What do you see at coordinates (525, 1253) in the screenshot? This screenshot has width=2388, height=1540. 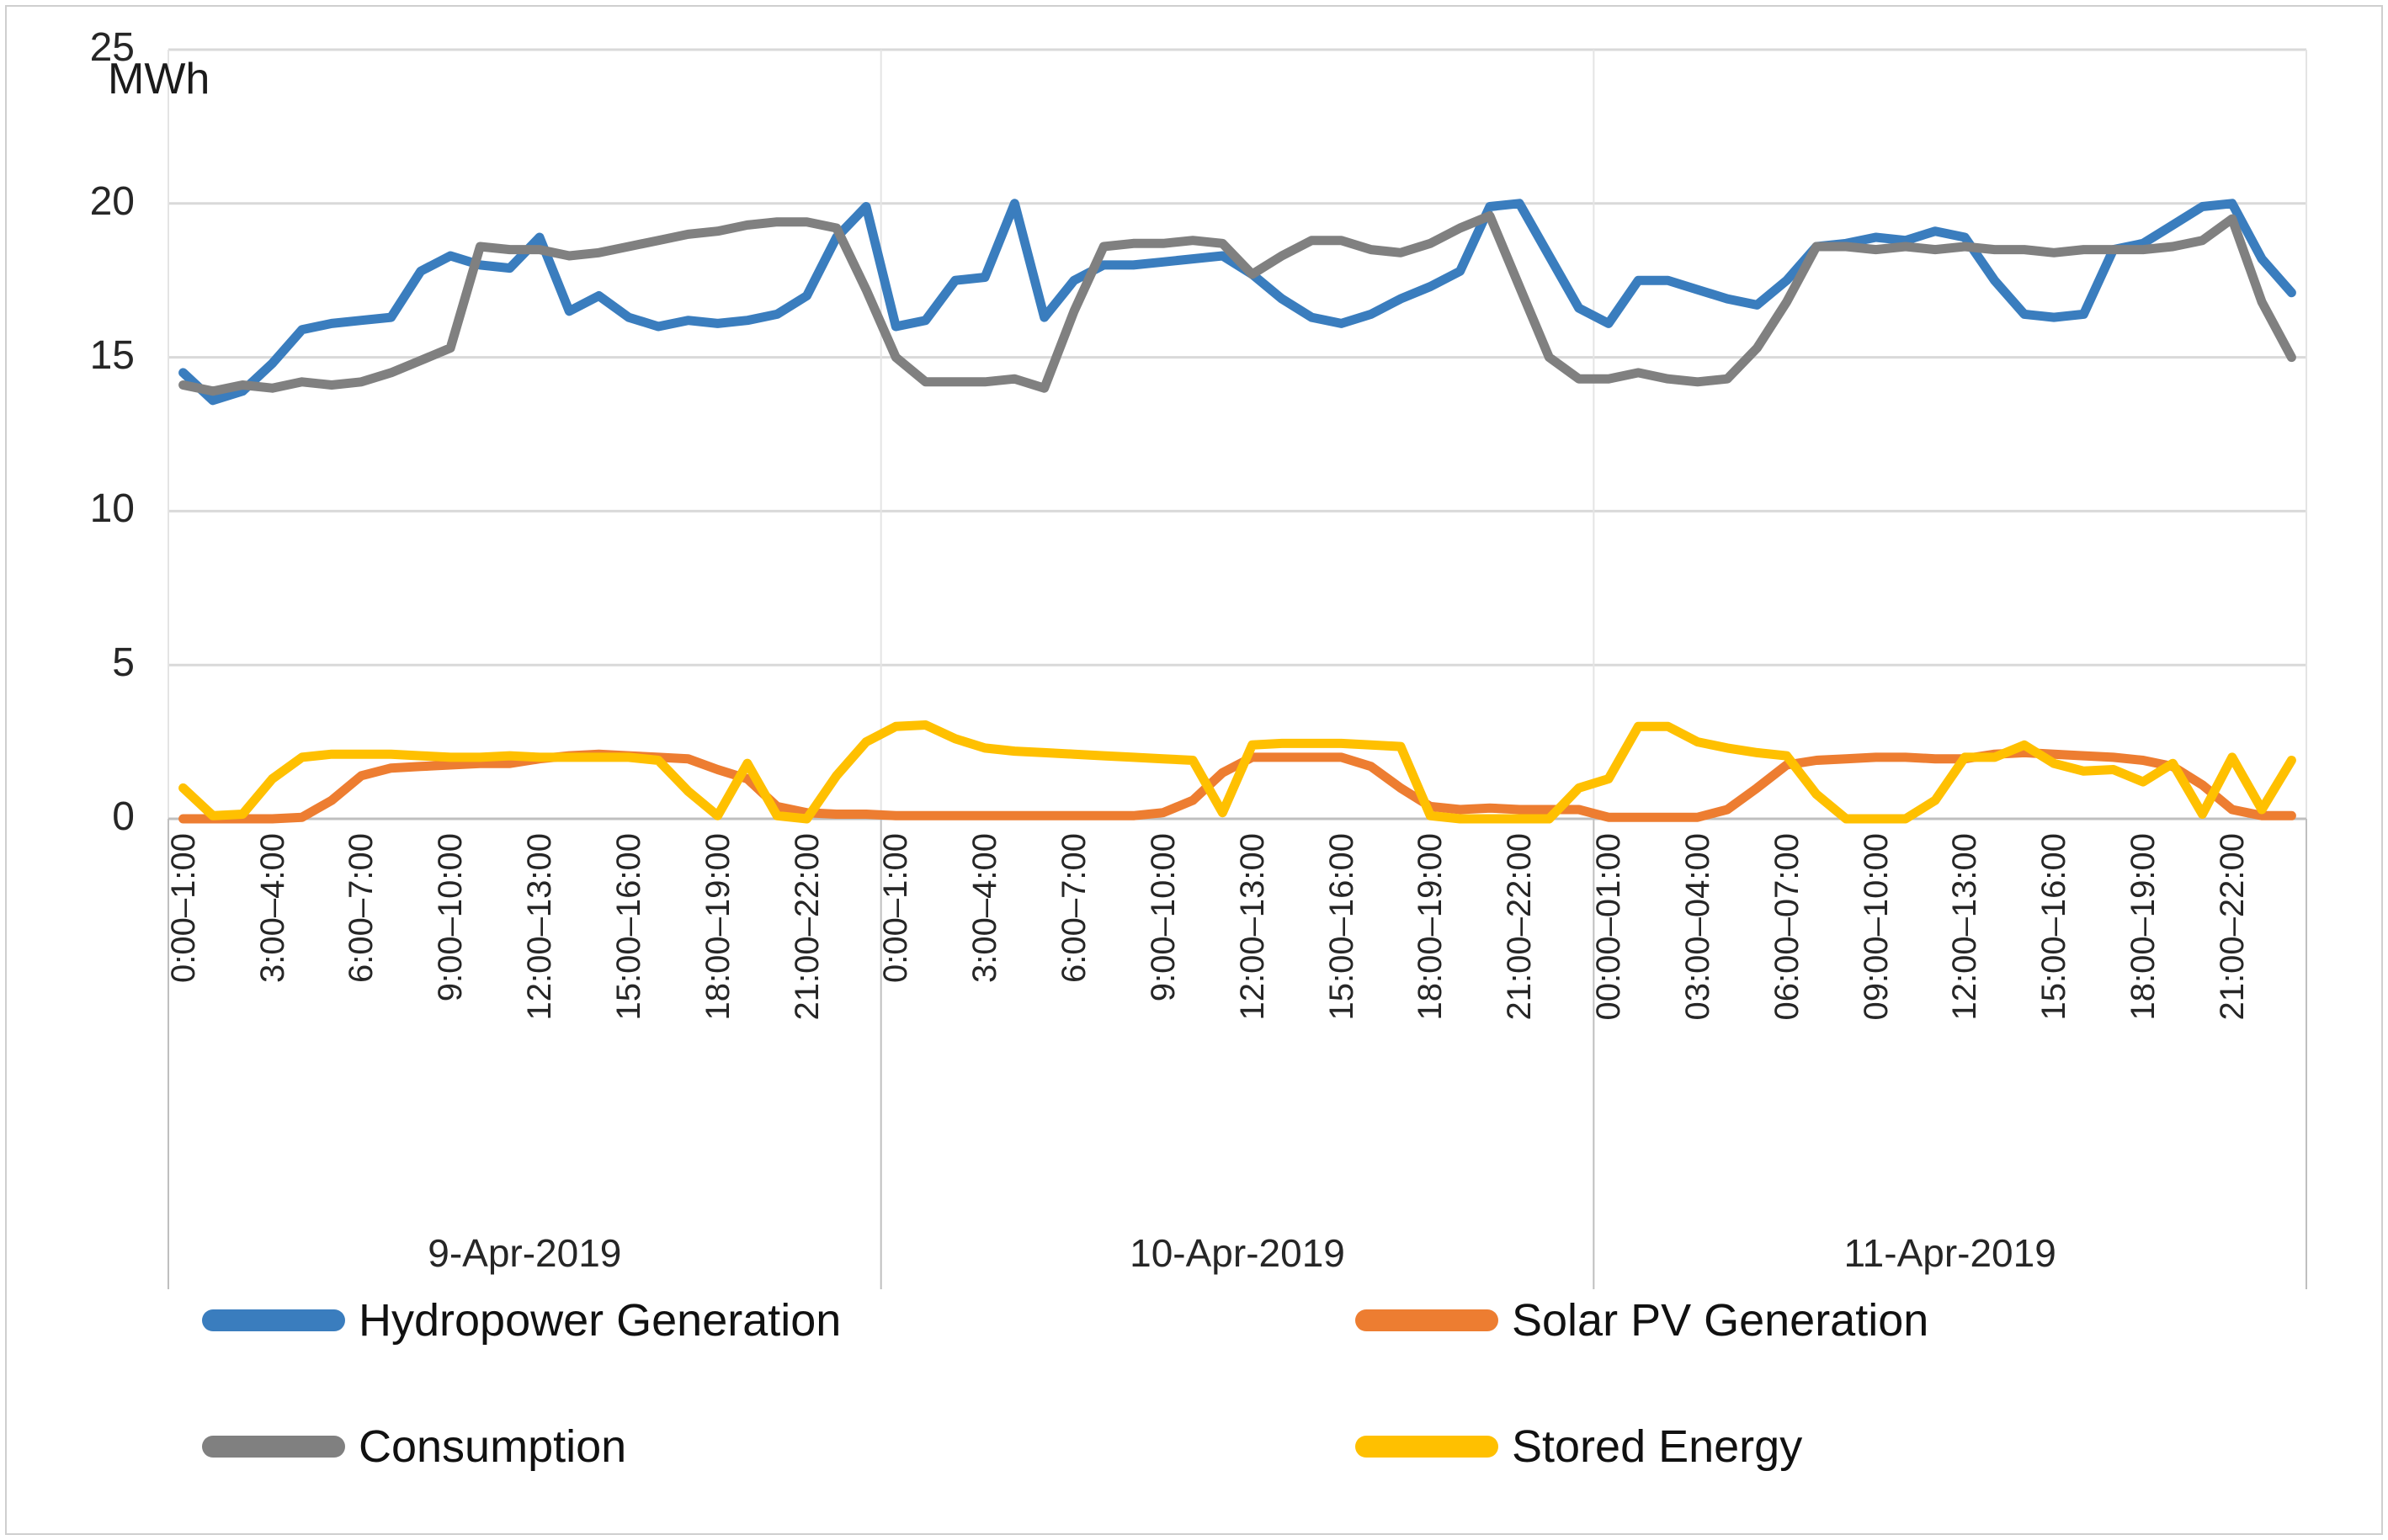 I see `day-label-9-Apr-2019: 9-Apr-2019` at bounding box center [525, 1253].